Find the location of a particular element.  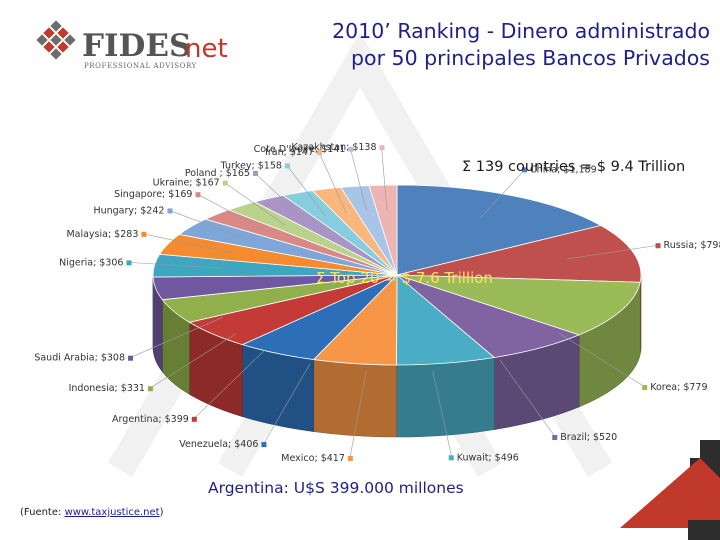

leader-line-argentina is located at coordinates (229, 384).